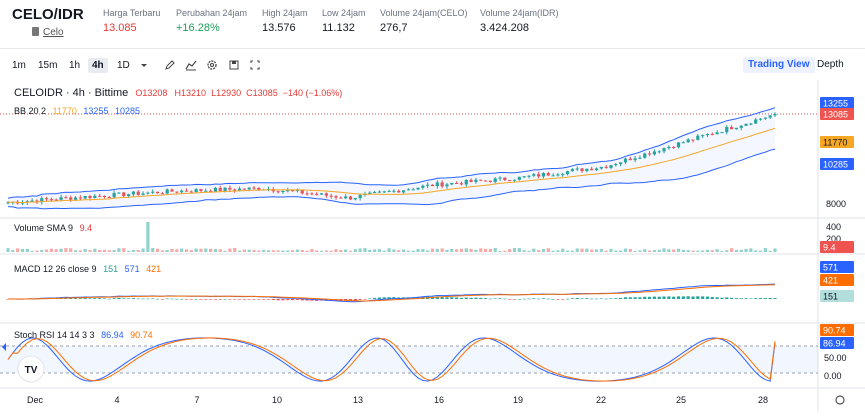  Describe the element at coordinates (234, 65) in the screenshot. I see `save-icon` at that location.